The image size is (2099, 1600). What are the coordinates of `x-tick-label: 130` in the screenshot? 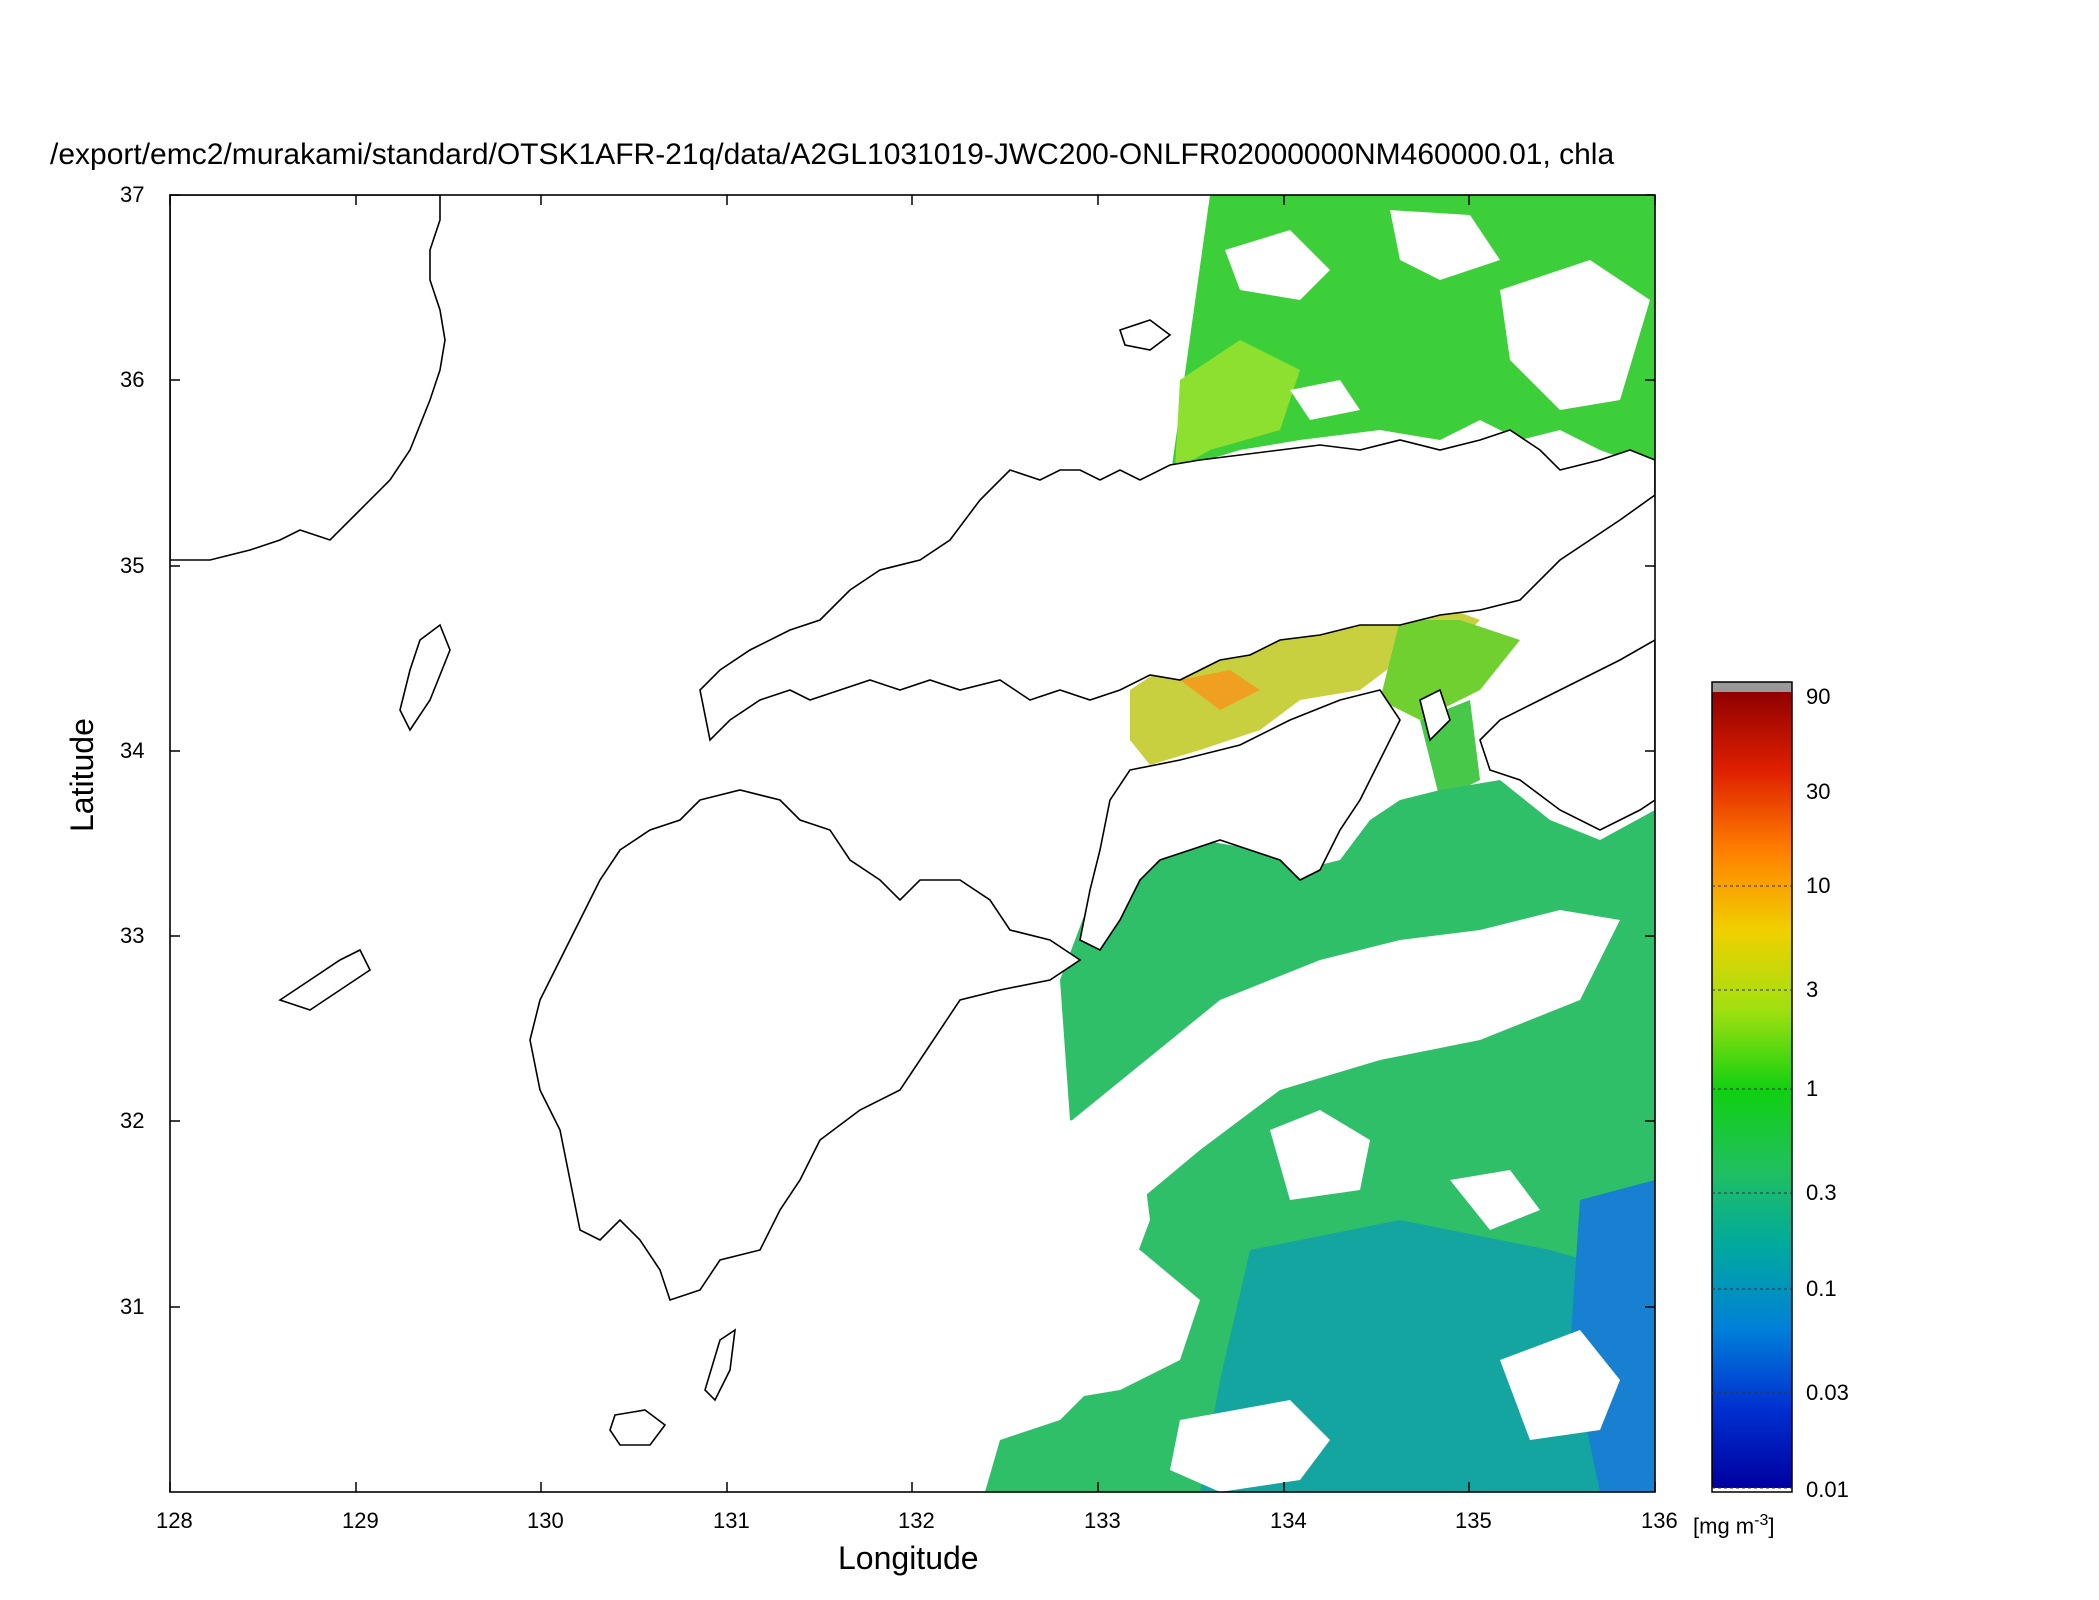 It's located at (545, 1520).